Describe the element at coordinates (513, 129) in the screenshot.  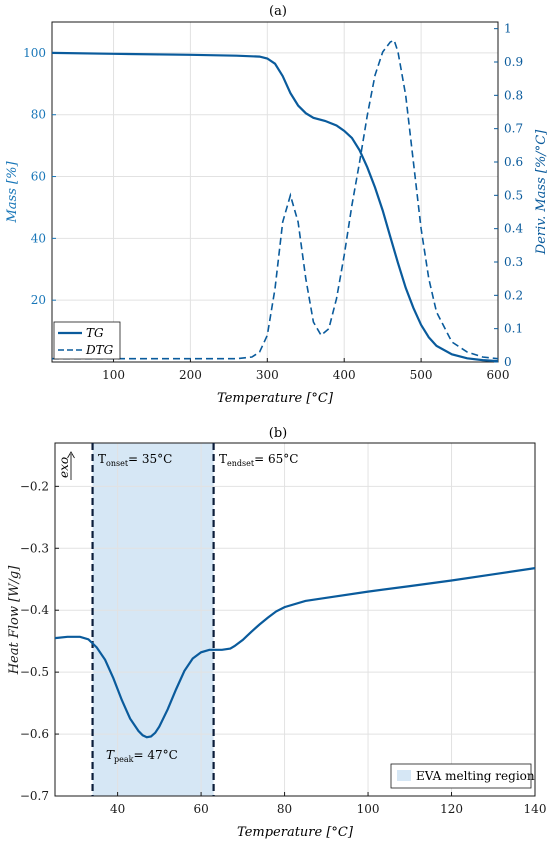
I see `y2-tick-label: 0.7` at that location.